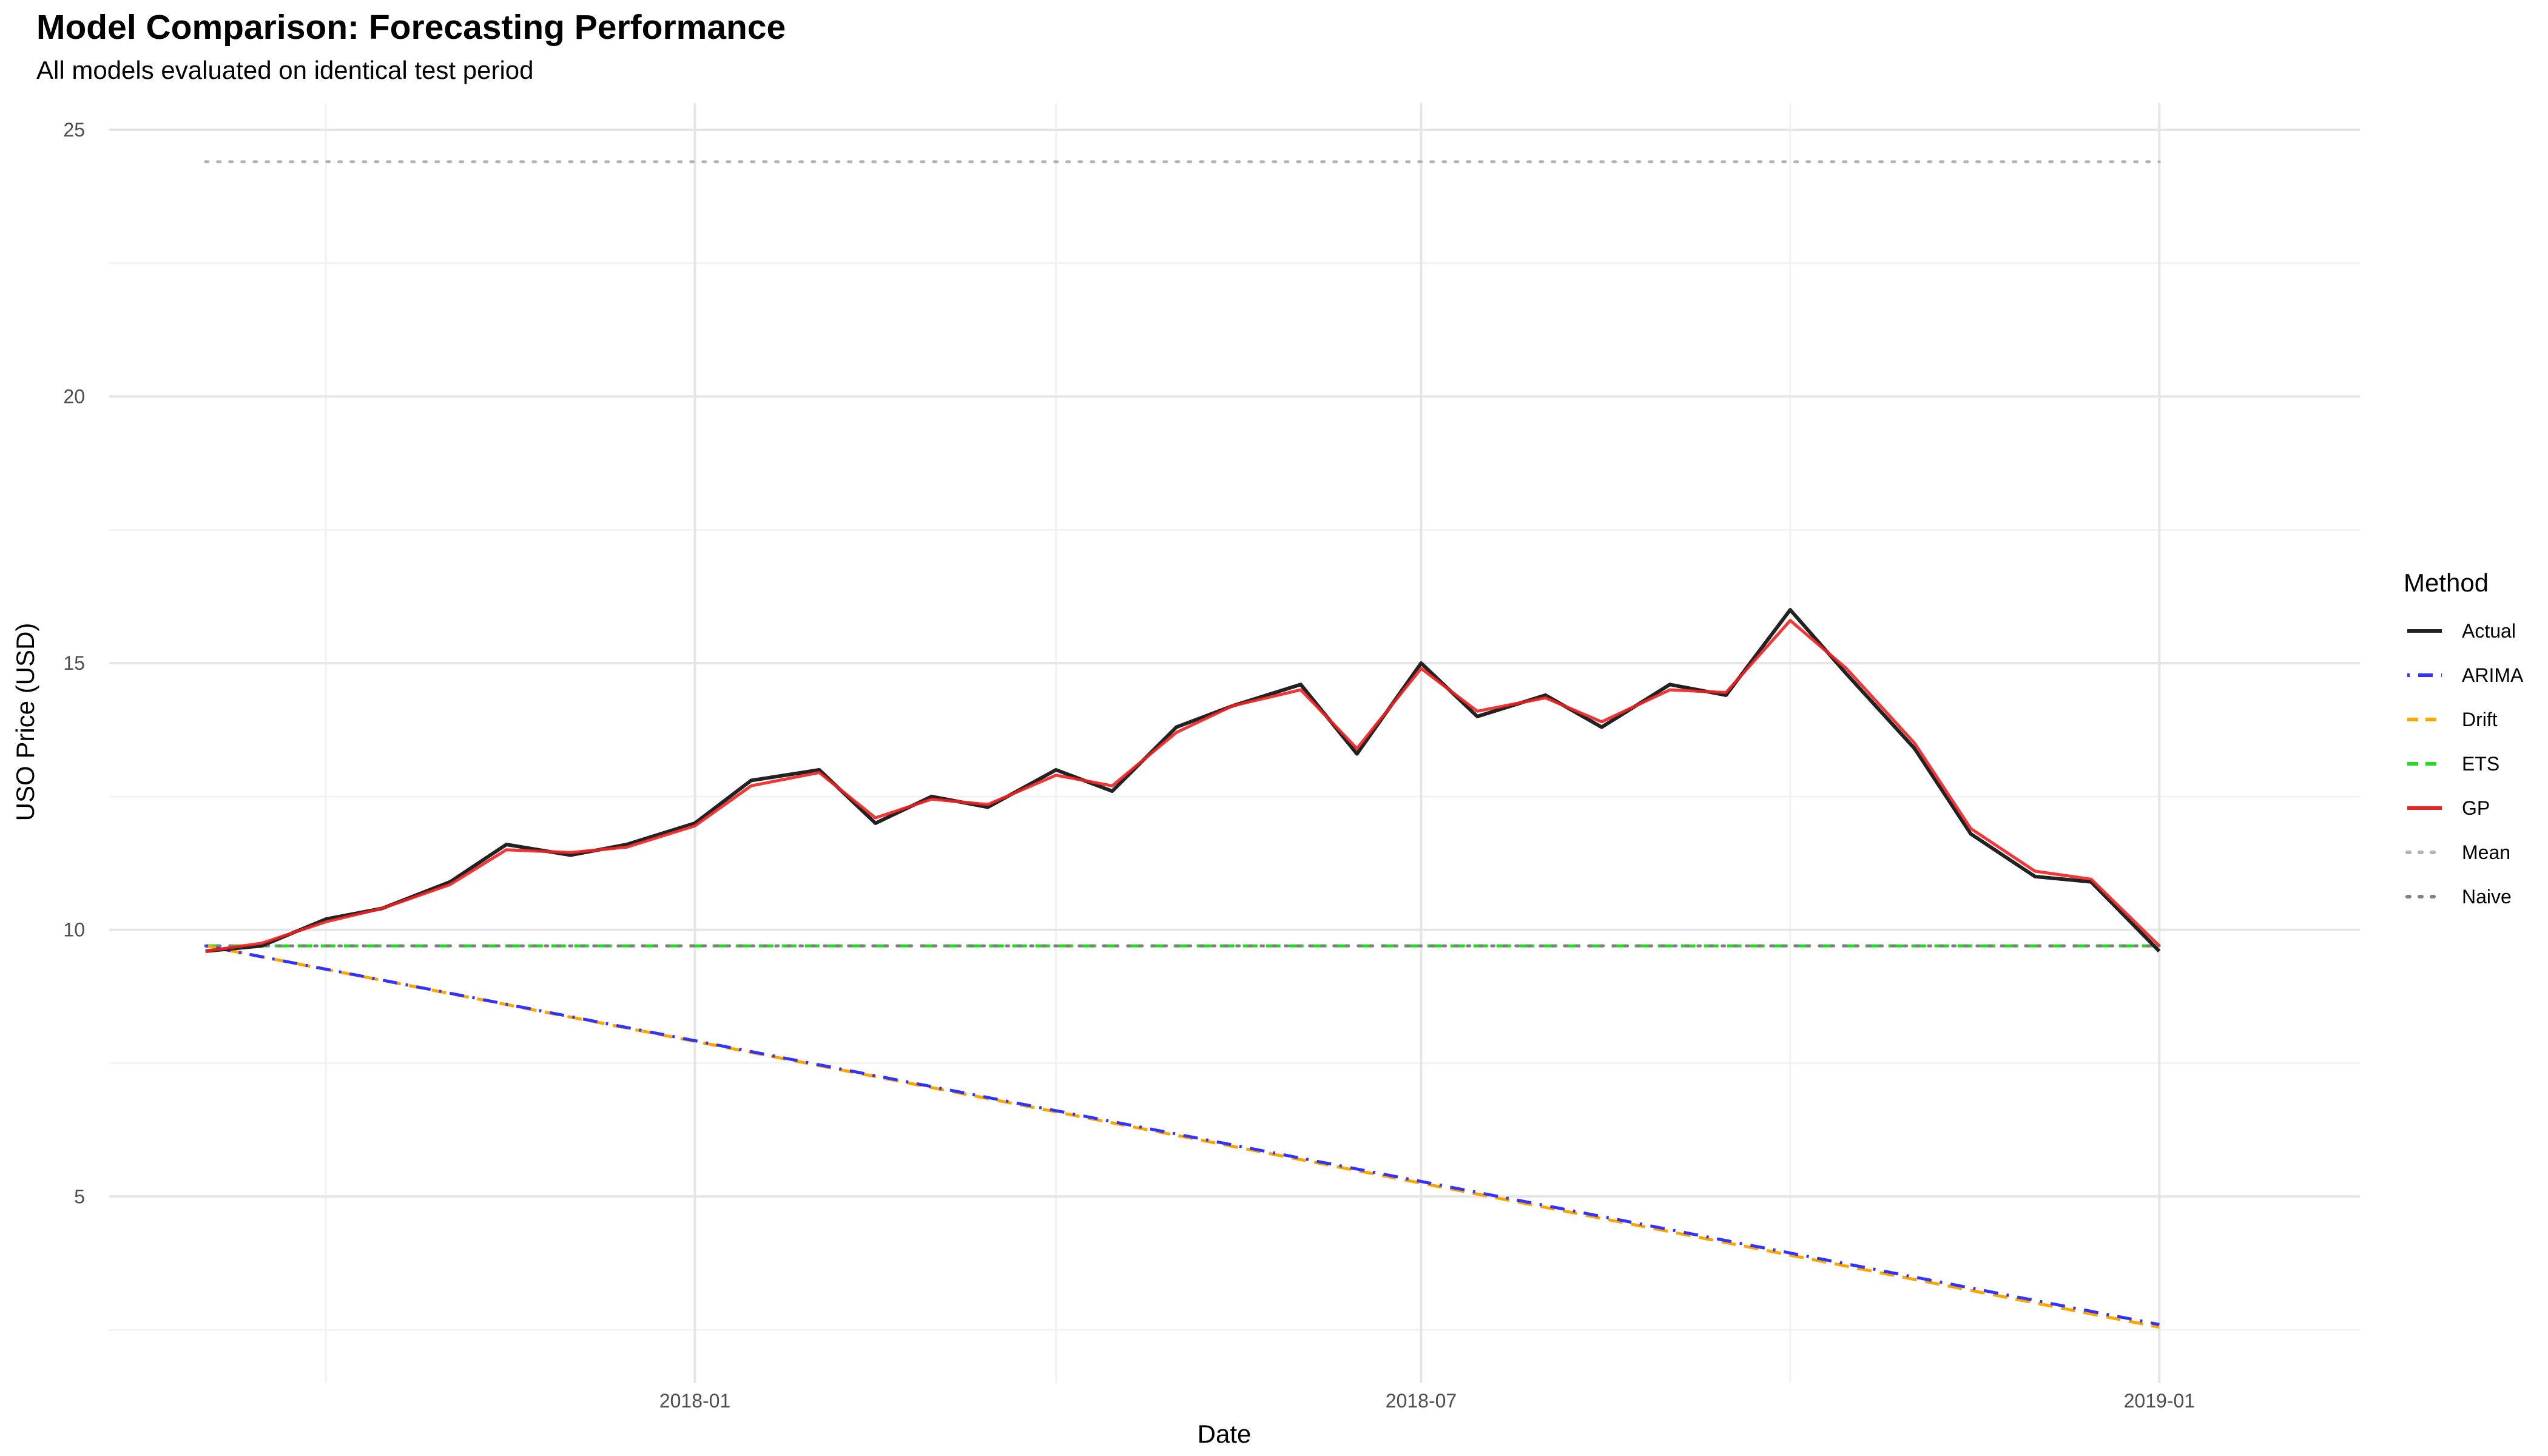 The image size is (2548, 1456). Describe the element at coordinates (2487, 897) in the screenshot. I see `legend-label-naive: Naive` at that location.